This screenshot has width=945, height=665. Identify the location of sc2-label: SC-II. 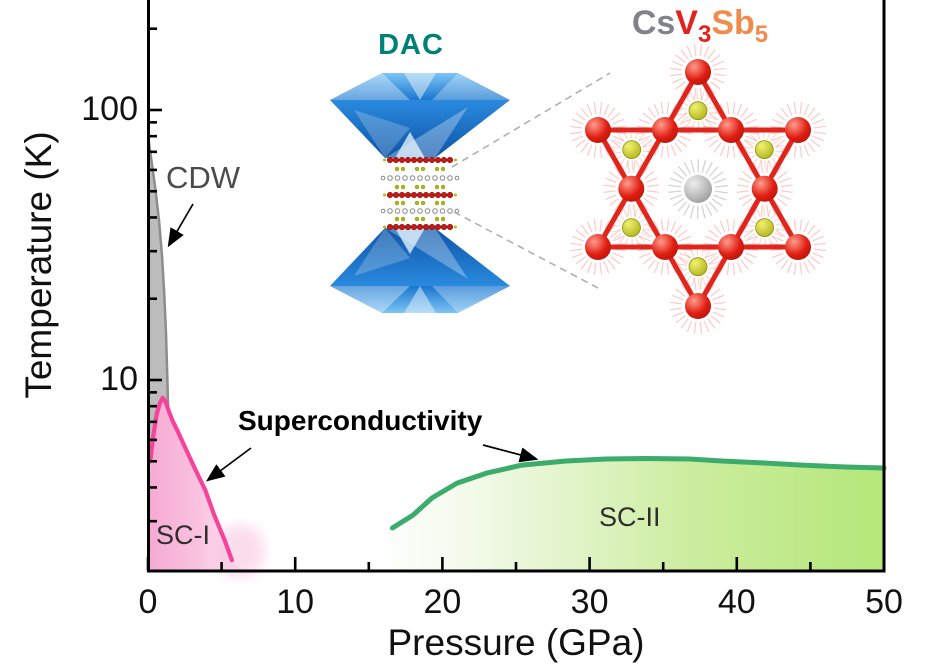
(630, 517).